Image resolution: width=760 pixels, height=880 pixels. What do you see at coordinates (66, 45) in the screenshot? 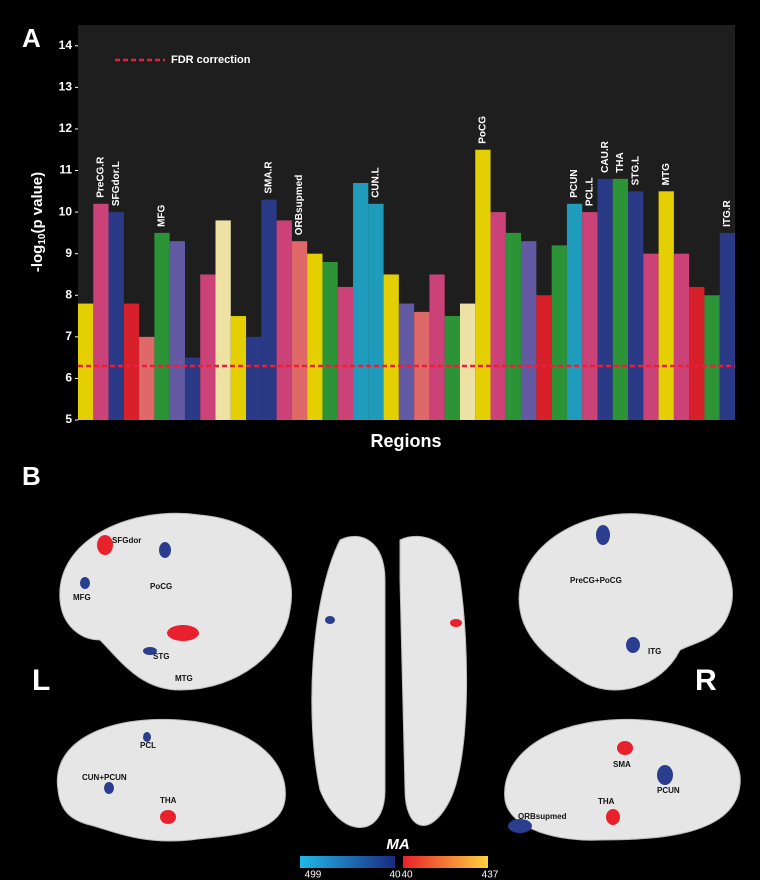
I see `y-tick-label: 14` at bounding box center [66, 45].